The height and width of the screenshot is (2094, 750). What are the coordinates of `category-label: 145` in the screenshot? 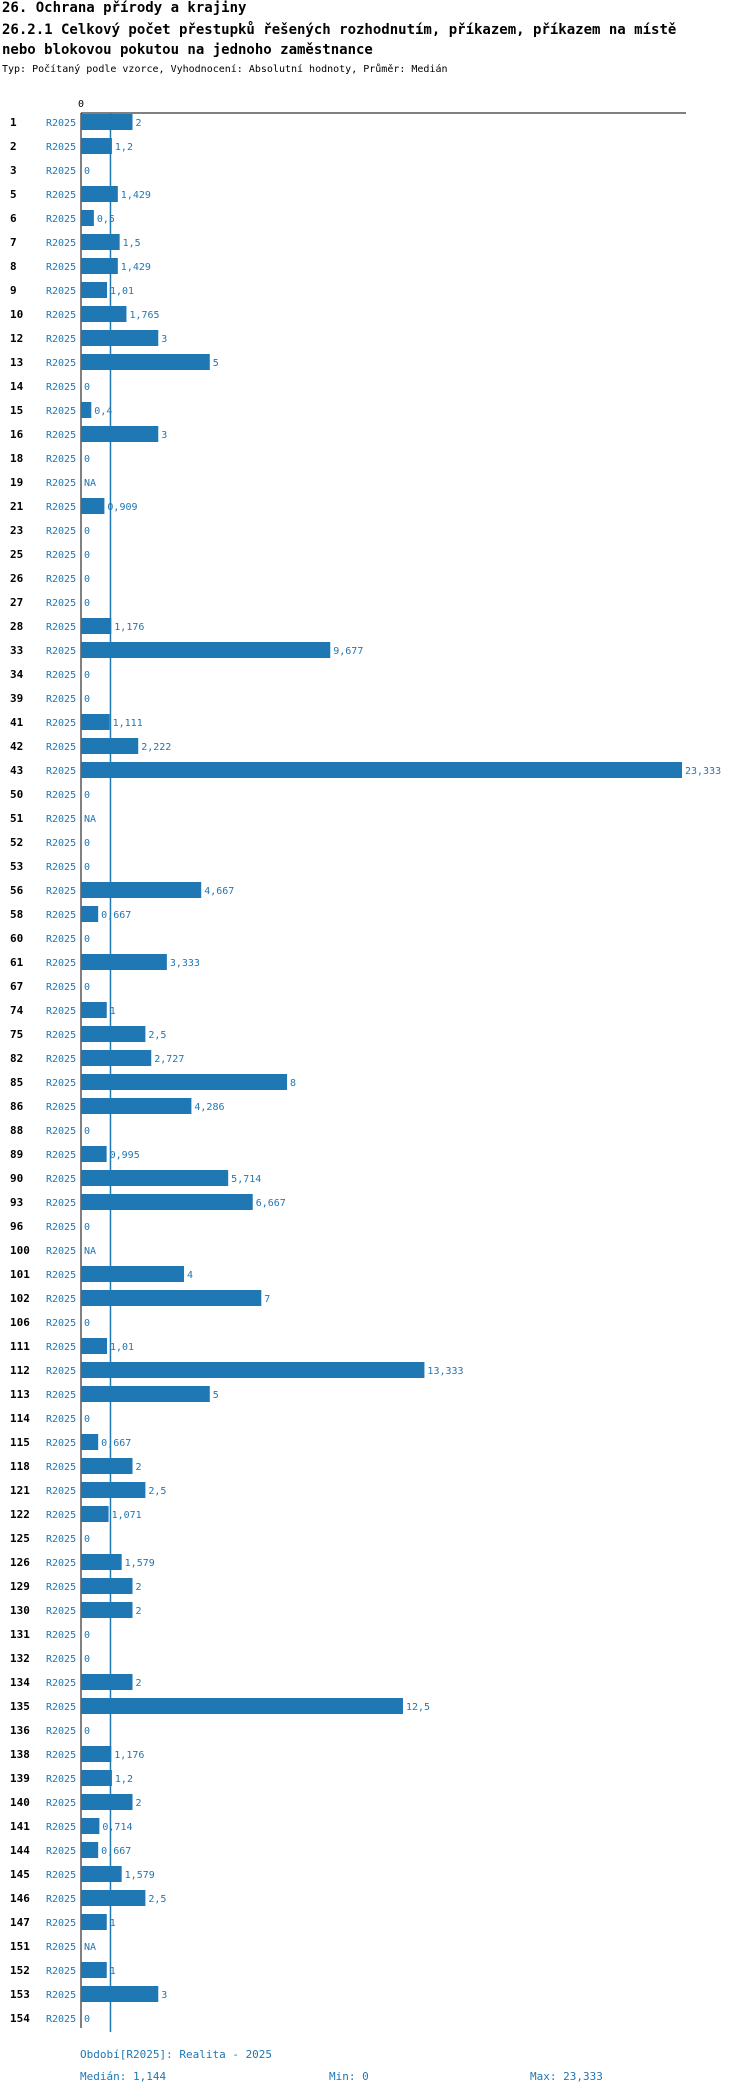 It's located at (20, 1874).